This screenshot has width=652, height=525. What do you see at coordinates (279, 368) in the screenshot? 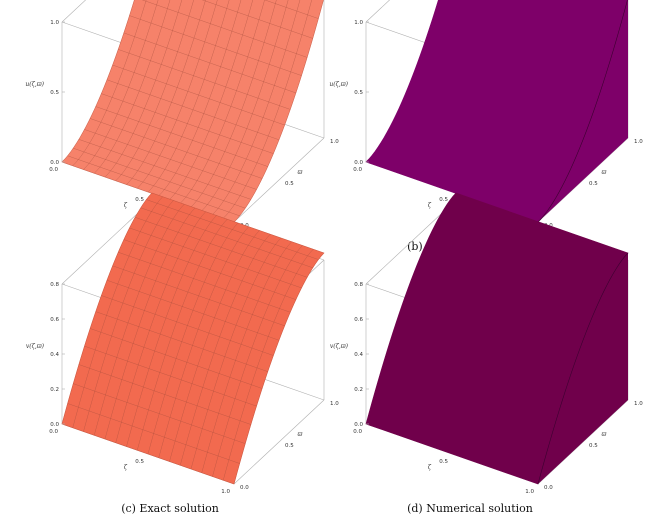
I see `mesh-line-zeta` at bounding box center [279, 368].